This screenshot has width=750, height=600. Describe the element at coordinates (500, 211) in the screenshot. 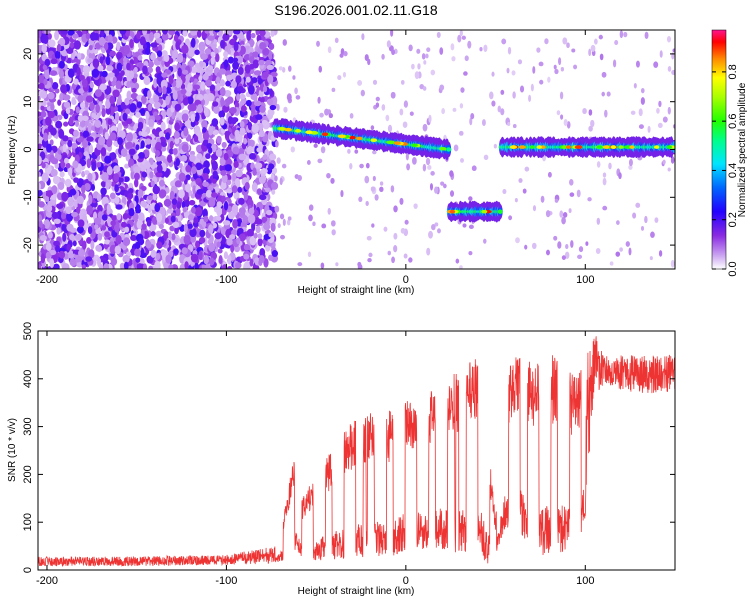

I see `spectrogram-signal-core` at that location.